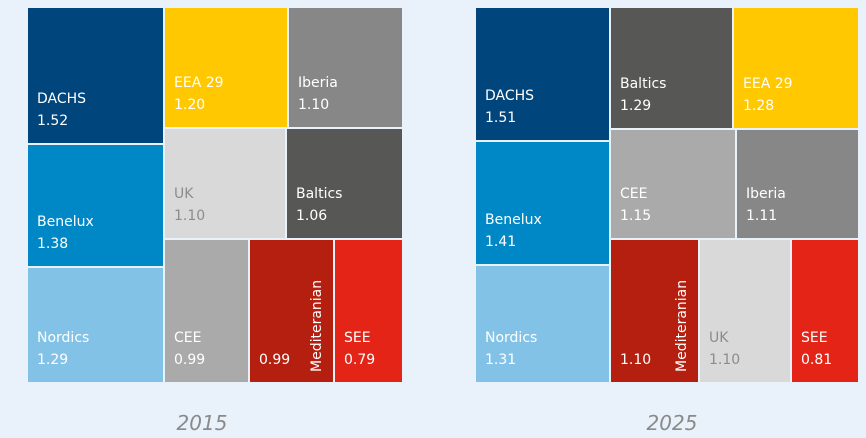 The width and height of the screenshot is (866, 438). I want to click on tile: DACHS 1.51, so click(542, 74).